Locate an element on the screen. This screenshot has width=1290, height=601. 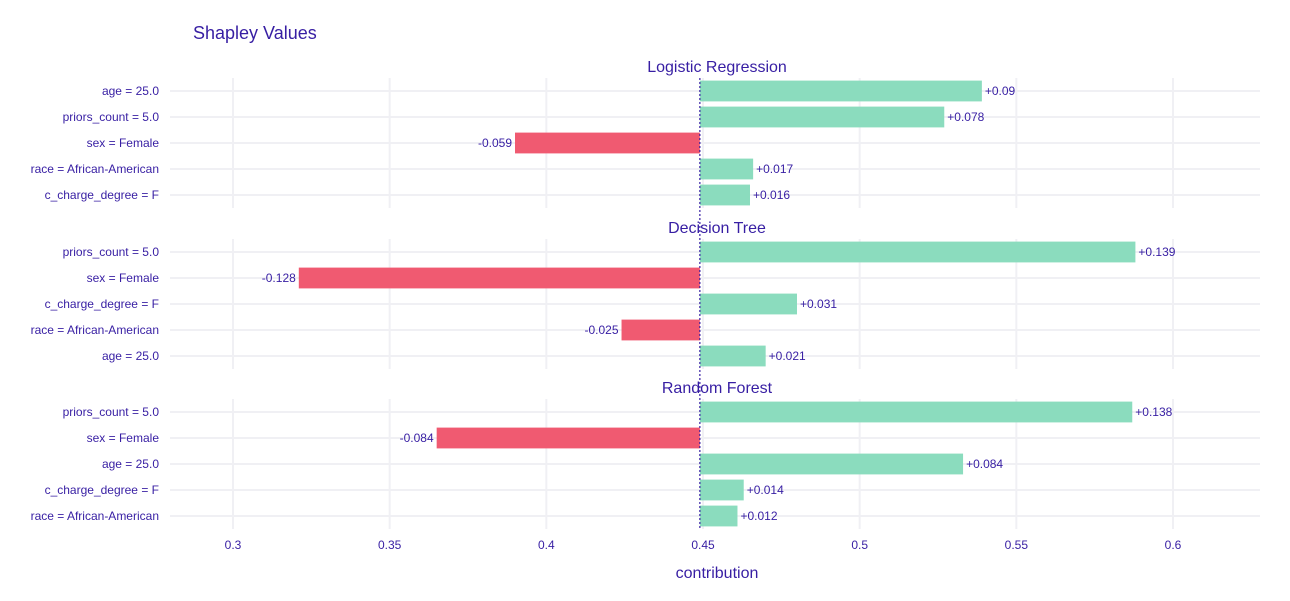
x-tick-label: 0.35 is located at coordinates (390, 545).